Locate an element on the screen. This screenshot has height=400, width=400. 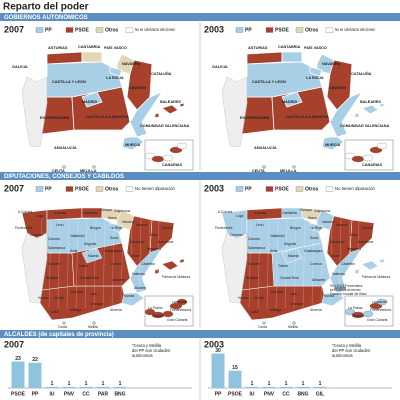
province-label: Guipúzcoa is located at coordinates (322, 211).